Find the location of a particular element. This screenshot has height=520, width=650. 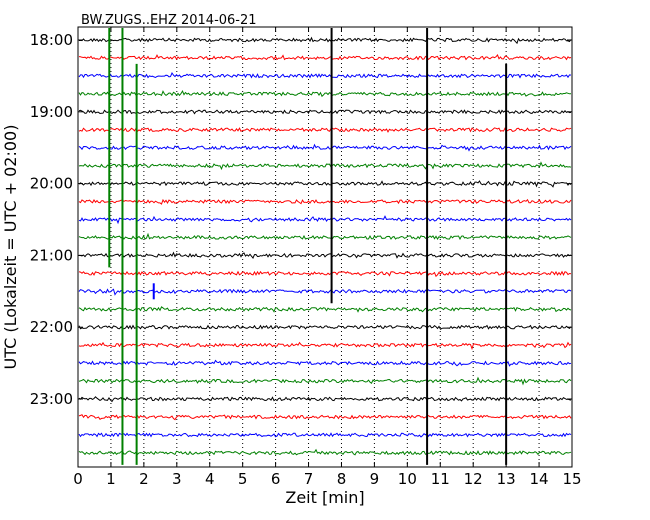

x-tick-label: 12 is located at coordinates (473, 479).